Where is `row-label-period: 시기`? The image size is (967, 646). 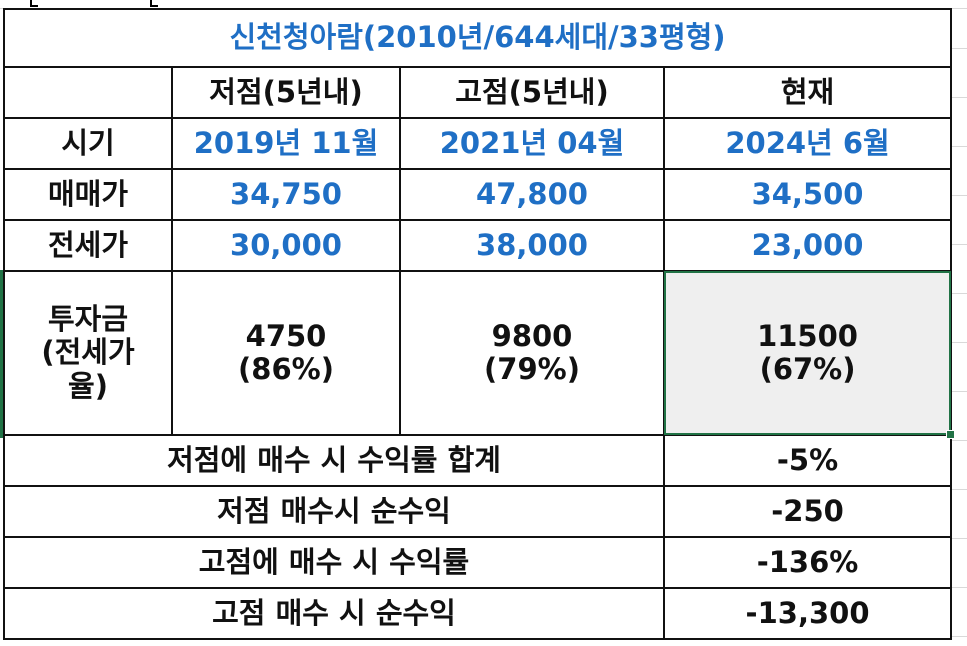
row-label-period: 시기 is located at coordinates (88, 143).